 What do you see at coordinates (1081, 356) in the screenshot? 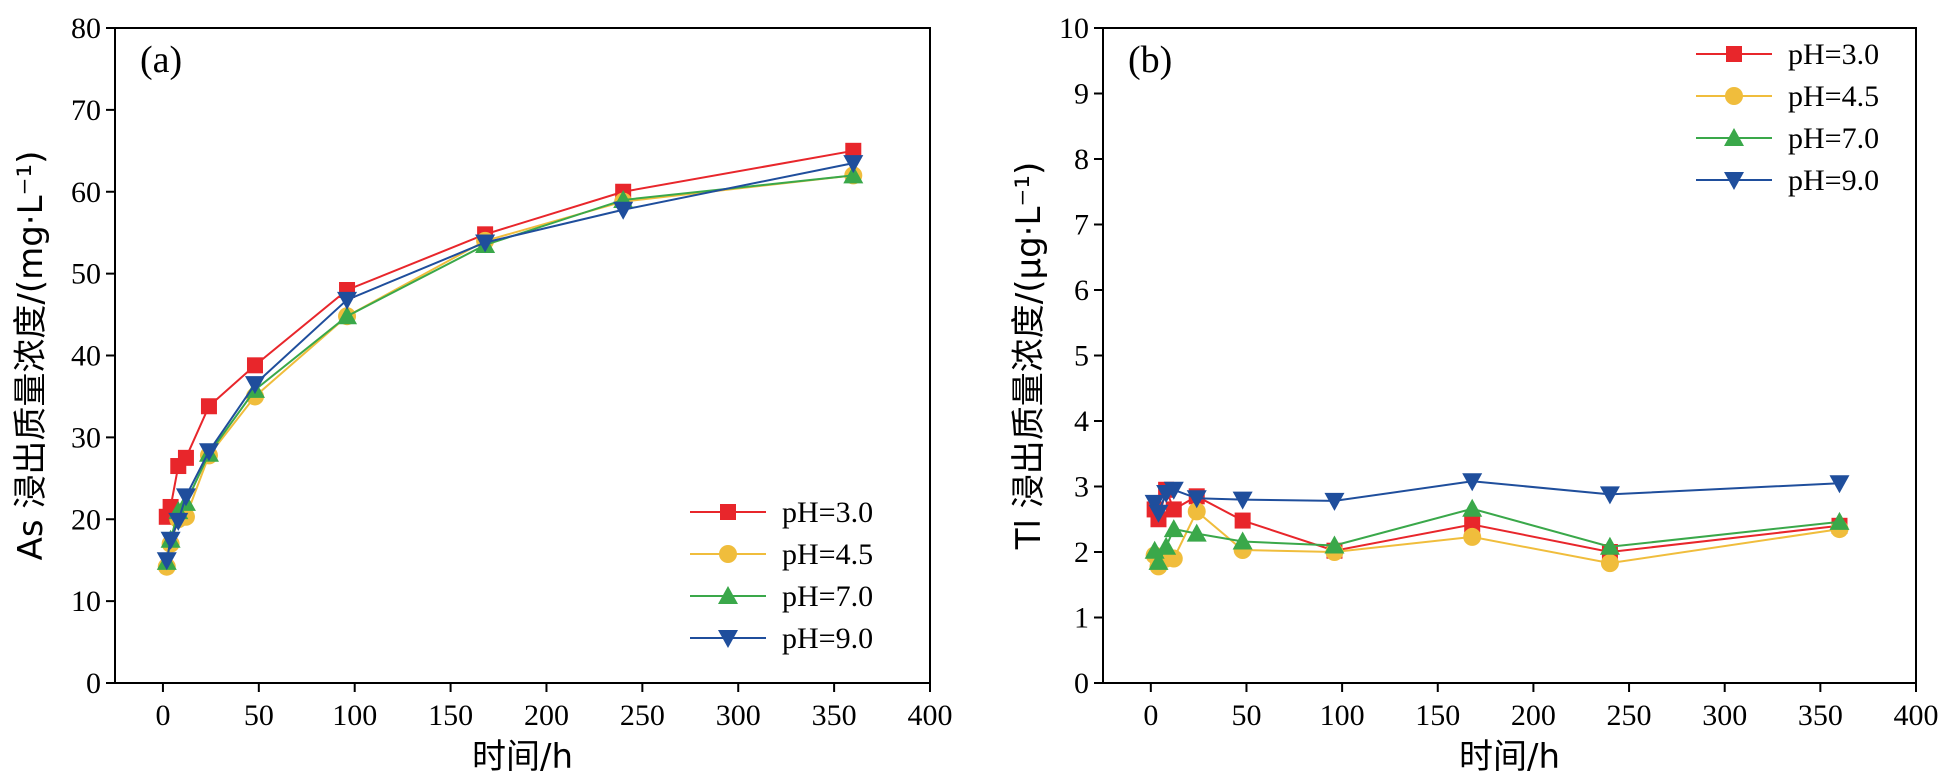
I see `y-tick-label: 5` at bounding box center [1081, 356].